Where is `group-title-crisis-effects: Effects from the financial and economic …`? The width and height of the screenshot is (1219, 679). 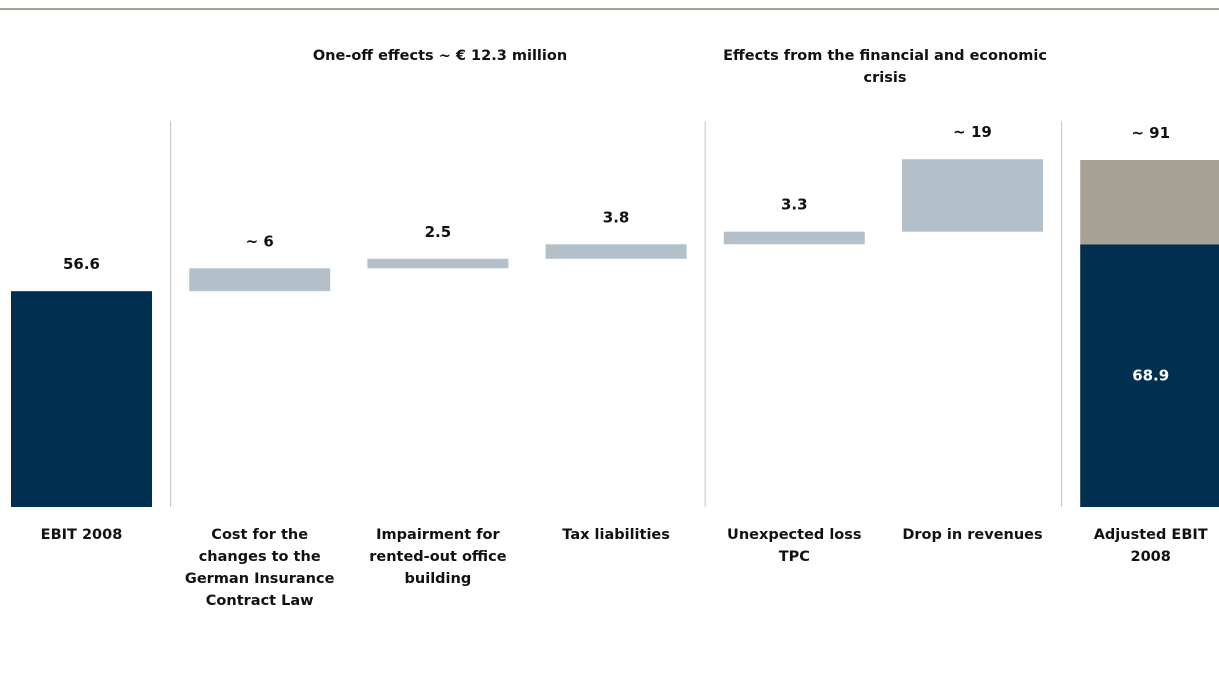
group-title-crisis-effects: Effects from the financial and economic … is located at coordinates (885, 67).